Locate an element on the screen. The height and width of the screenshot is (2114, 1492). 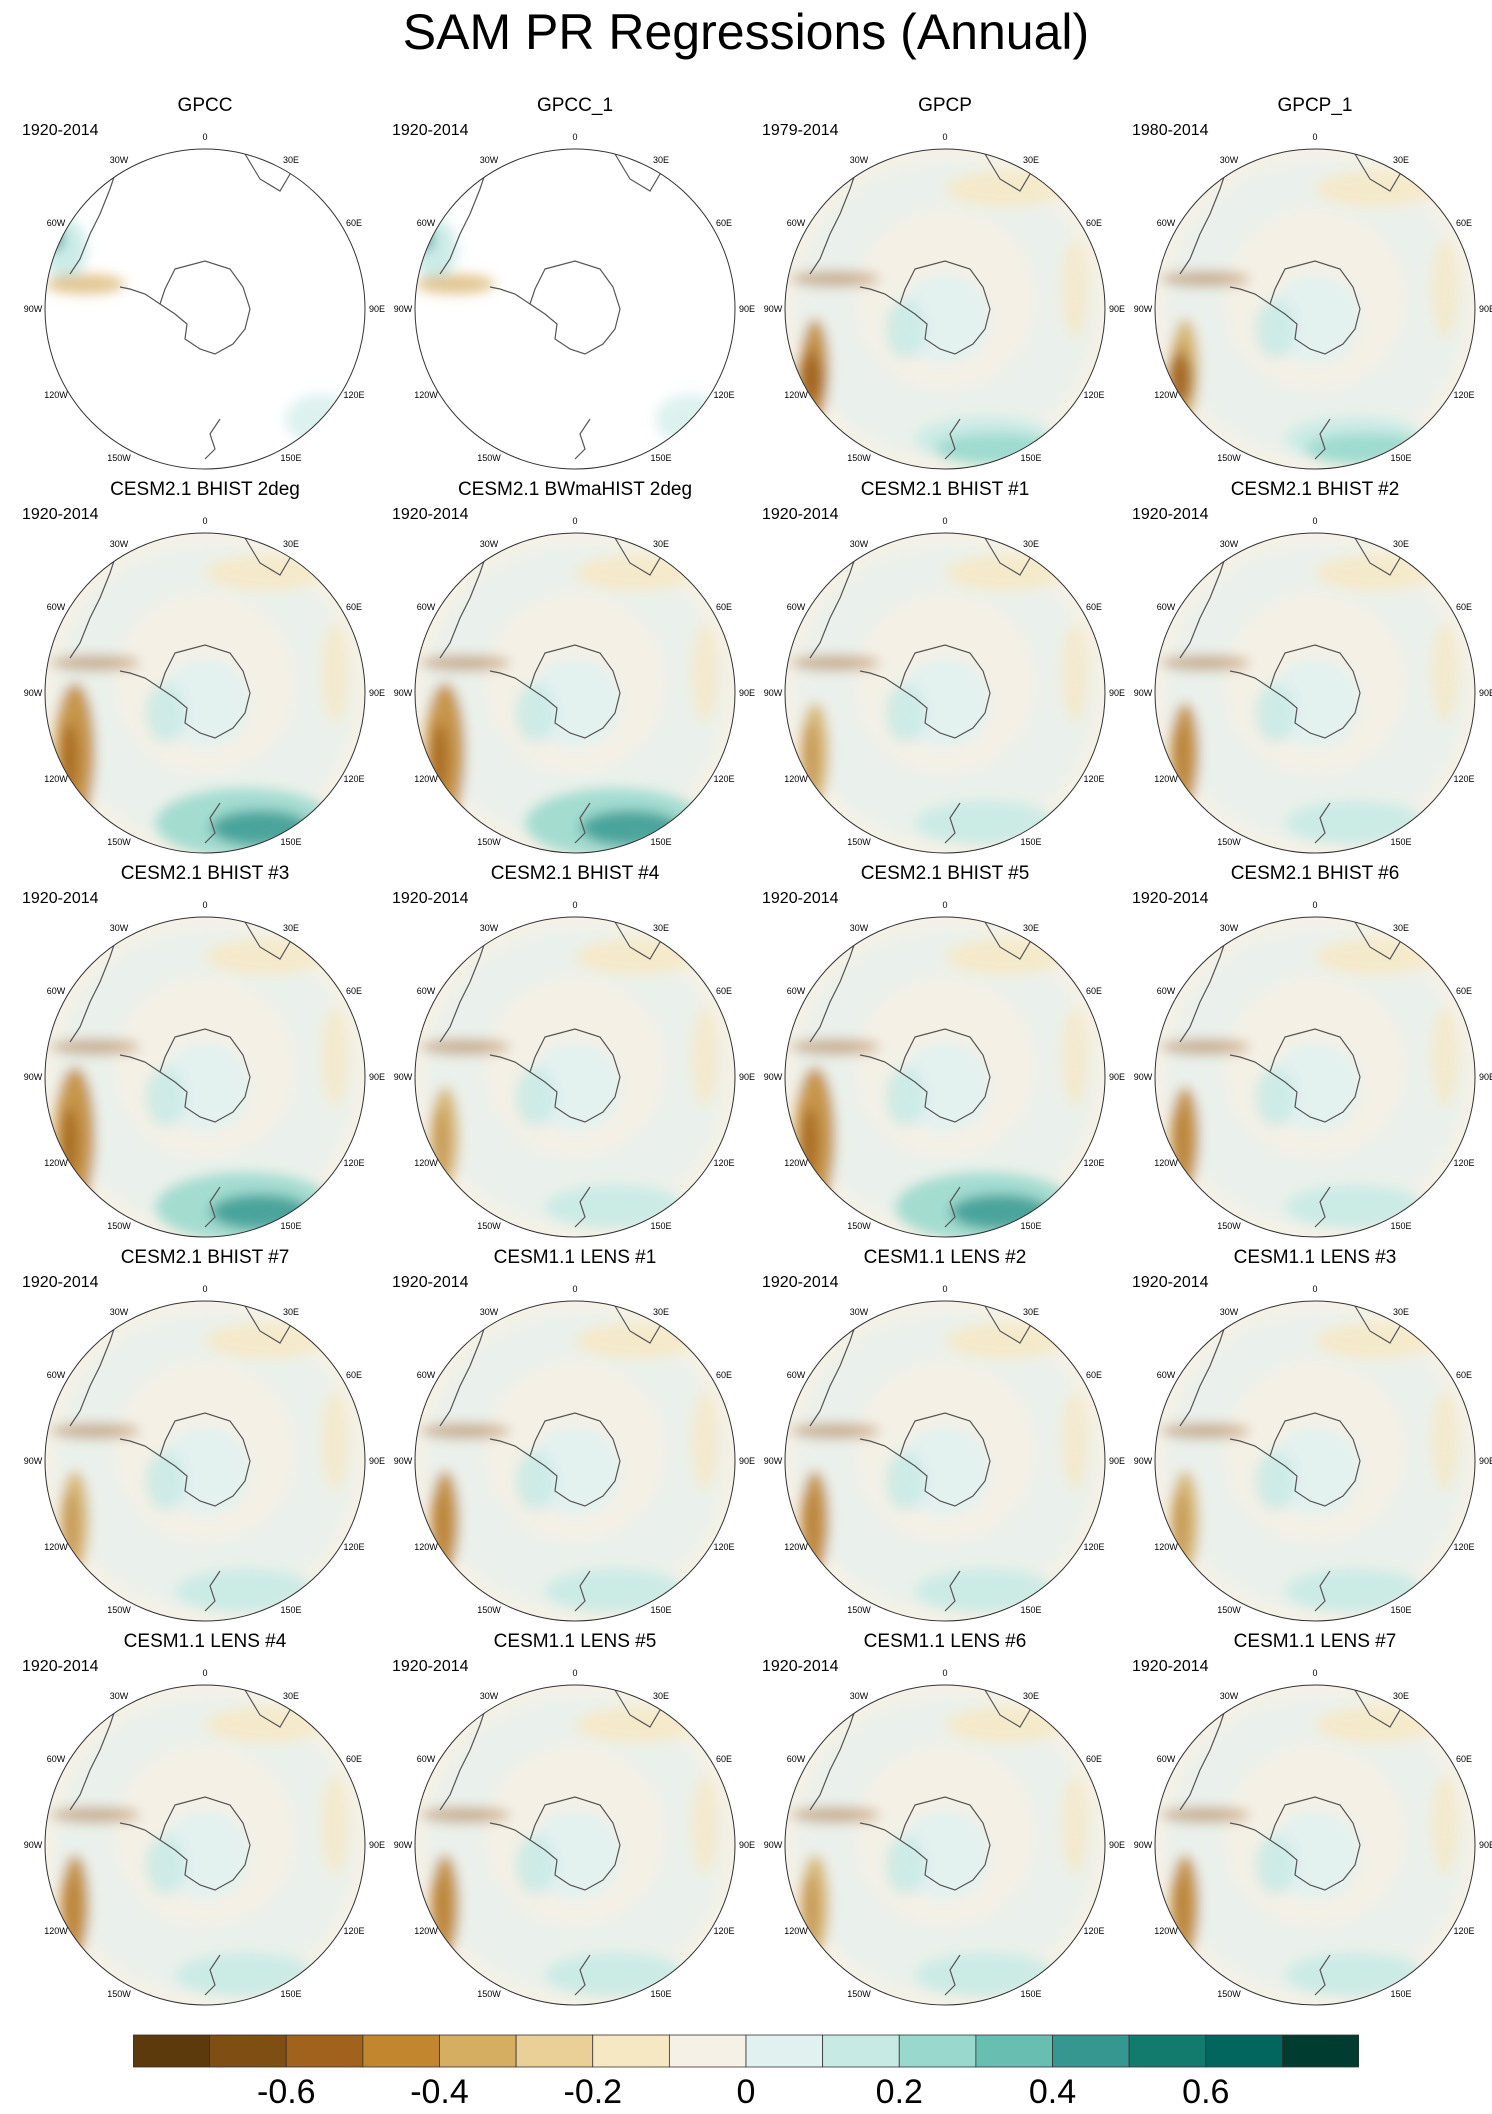
panel-title: CESM2.1 BWmaHIST 2deg is located at coordinates (575, 489).